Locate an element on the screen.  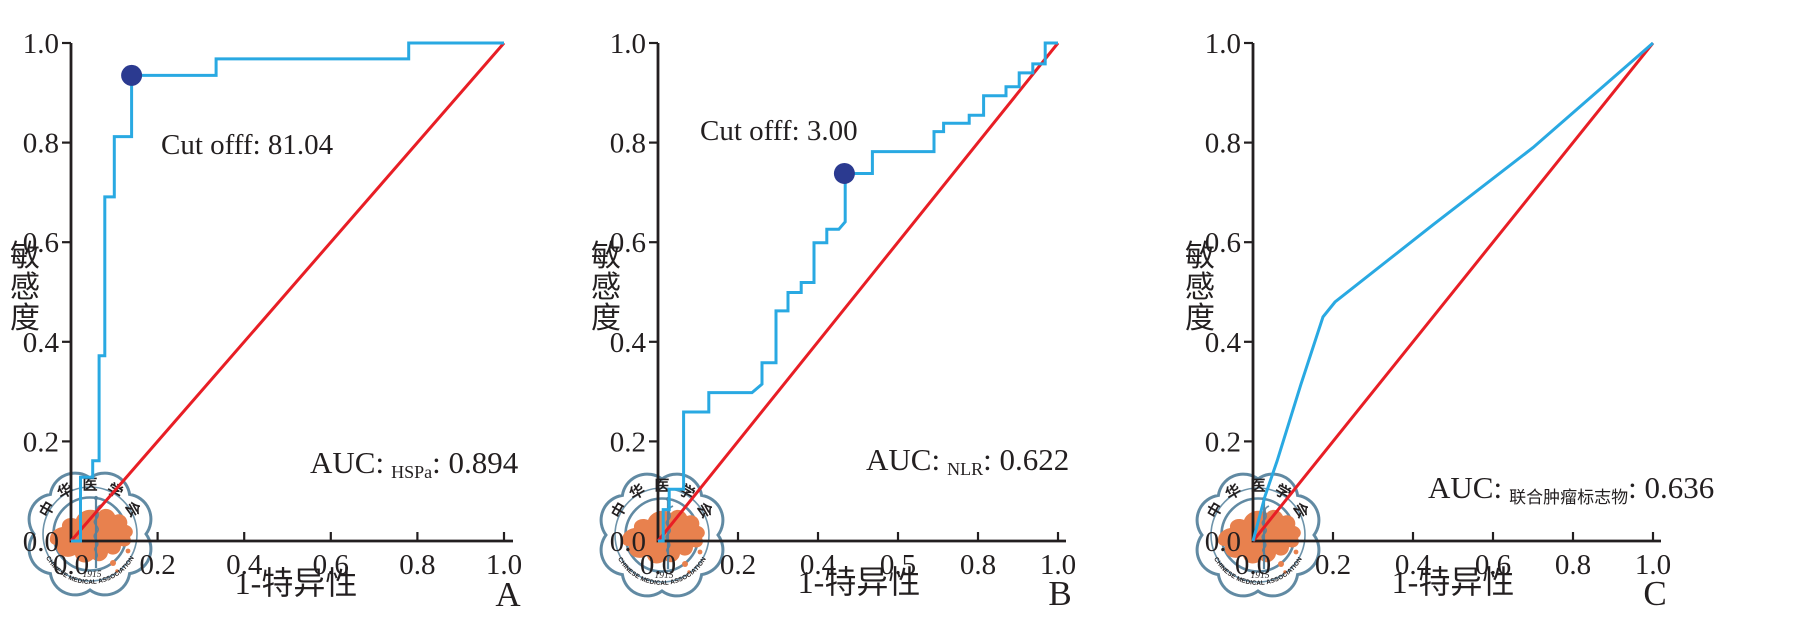
auc-value: : 0.622 is located at coordinates (1026, 459).